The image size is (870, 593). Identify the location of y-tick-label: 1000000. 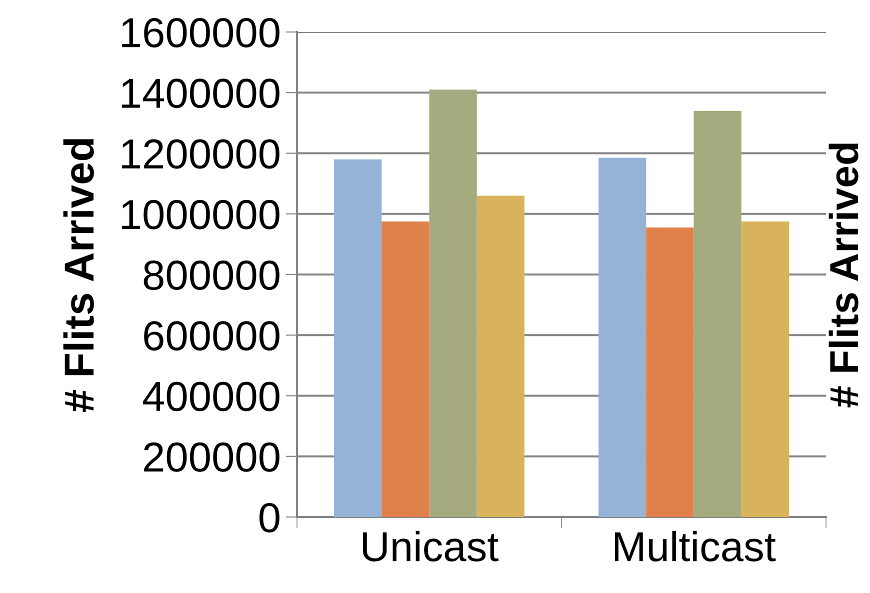
(201, 215).